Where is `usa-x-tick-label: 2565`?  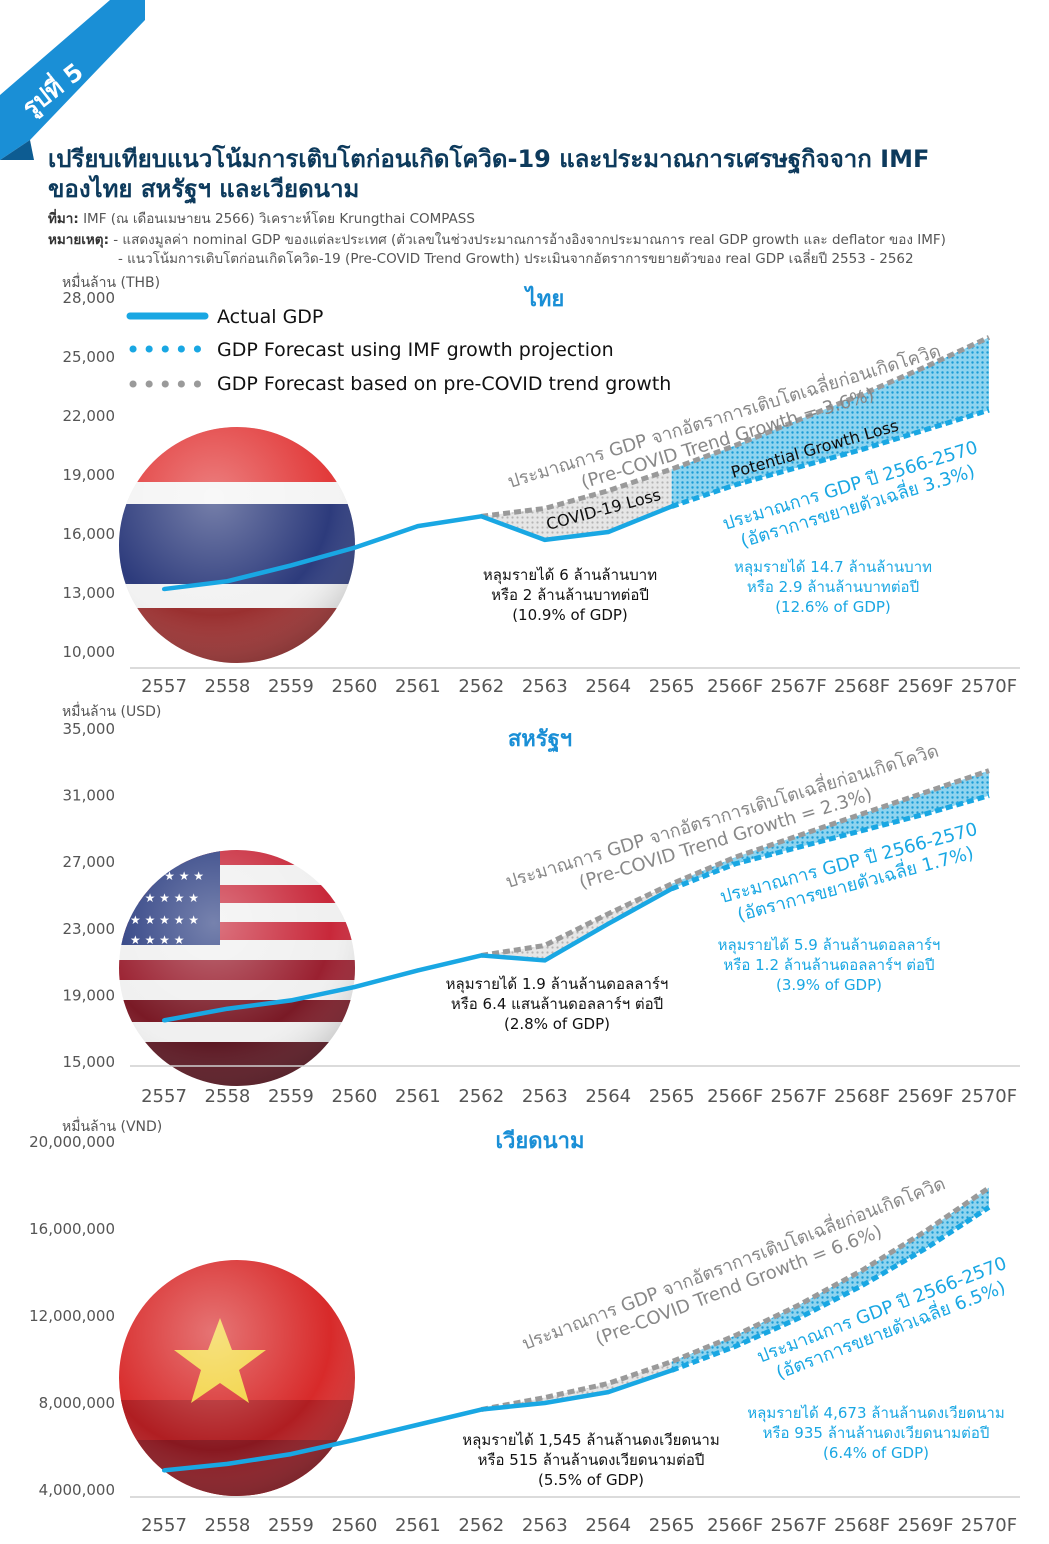
usa-x-tick-label: 2565 is located at coordinates (672, 1096).